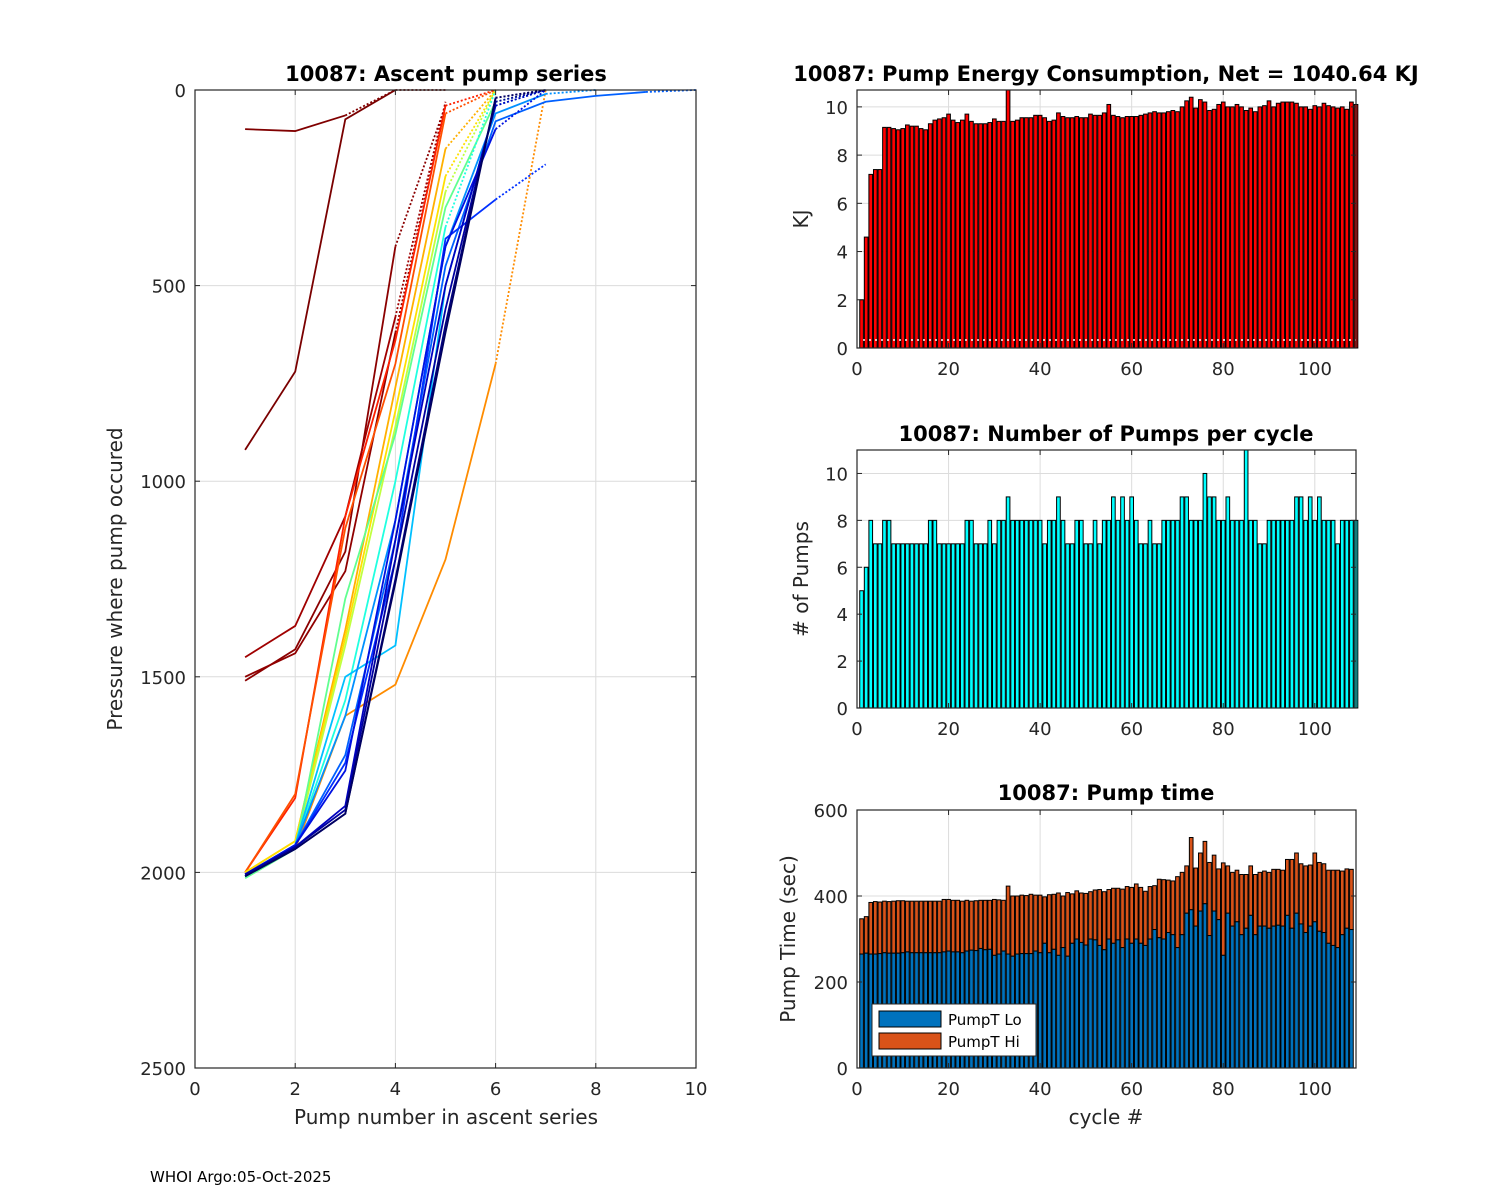  I want to click on x-tick-label: 20, so click(948, 1089).